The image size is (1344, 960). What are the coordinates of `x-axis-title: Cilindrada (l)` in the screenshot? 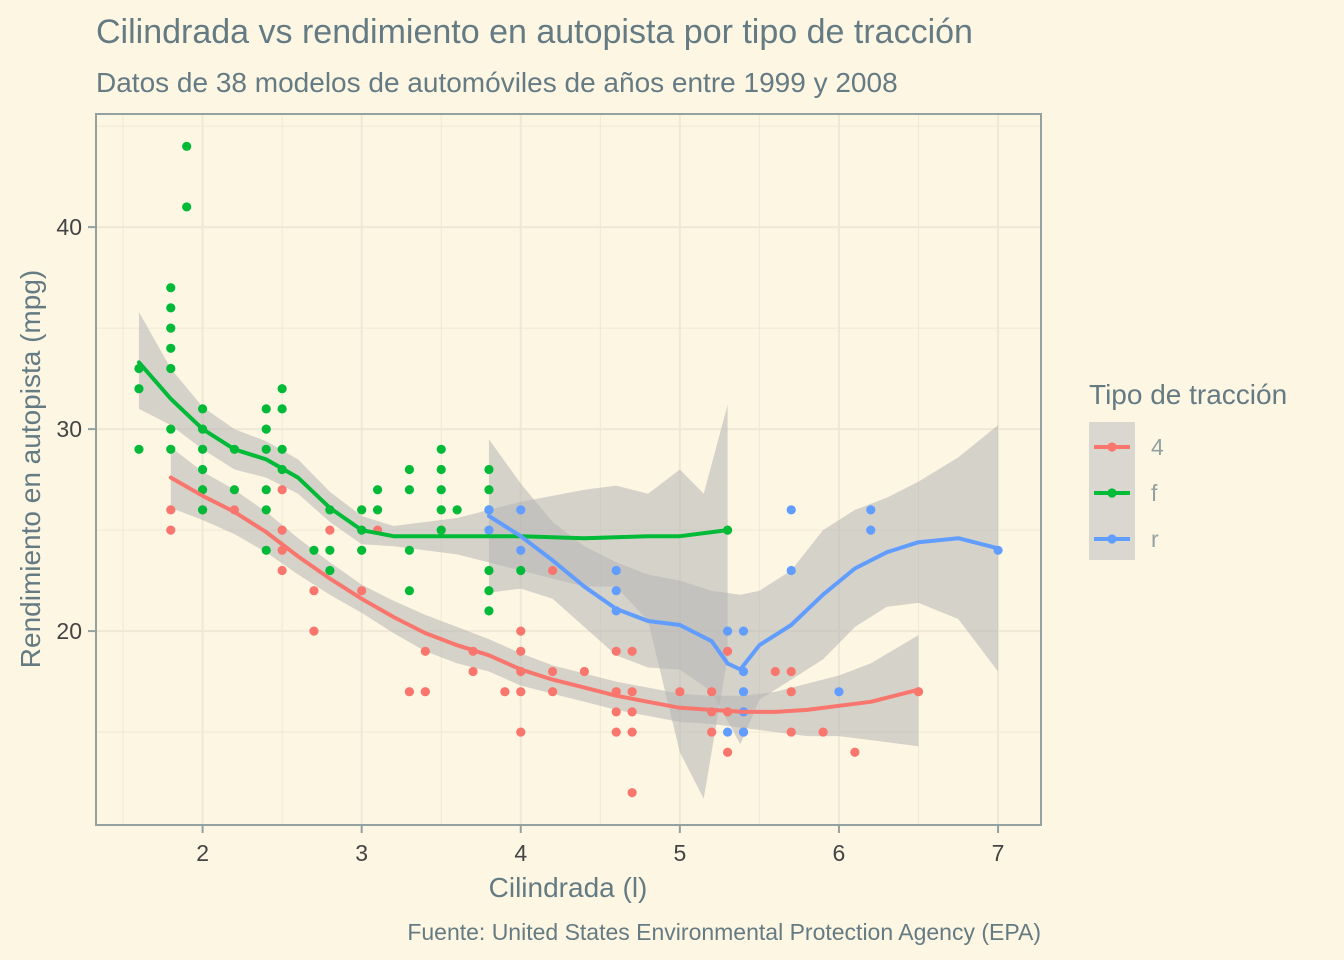 It's located at (568, 887).